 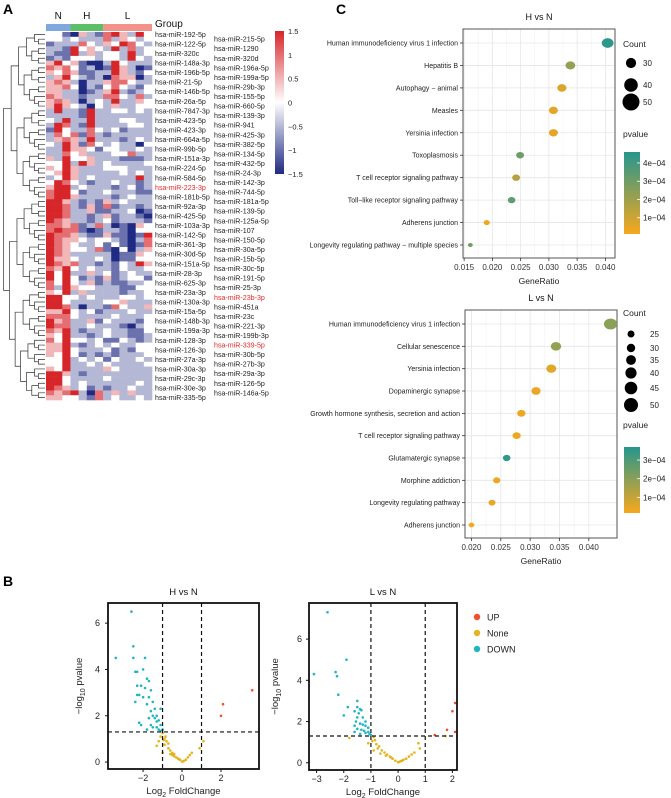 What do you see at coordinates (292, 150) in the screenshot?
I see `colorbar-tick-label: −1` at bounding box center [292, 150].